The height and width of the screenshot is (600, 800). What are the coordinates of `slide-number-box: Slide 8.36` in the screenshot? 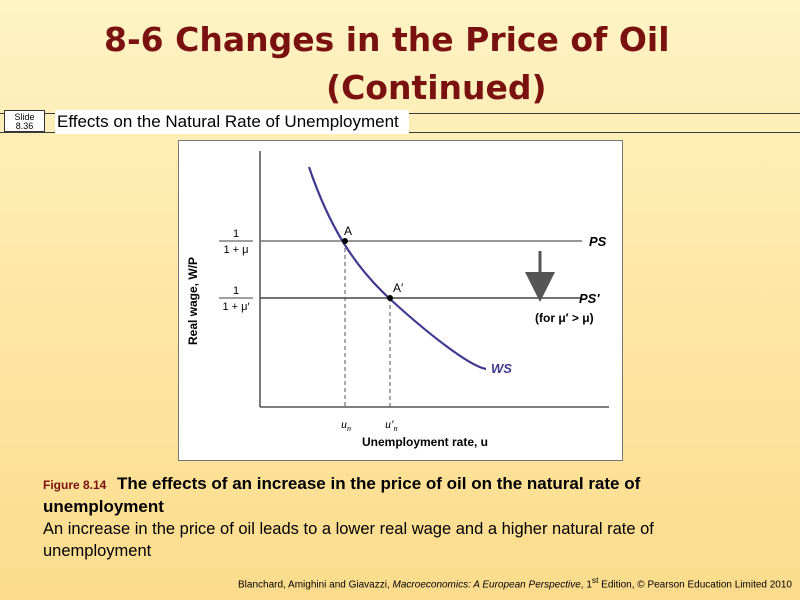 It's located at (24, 121).